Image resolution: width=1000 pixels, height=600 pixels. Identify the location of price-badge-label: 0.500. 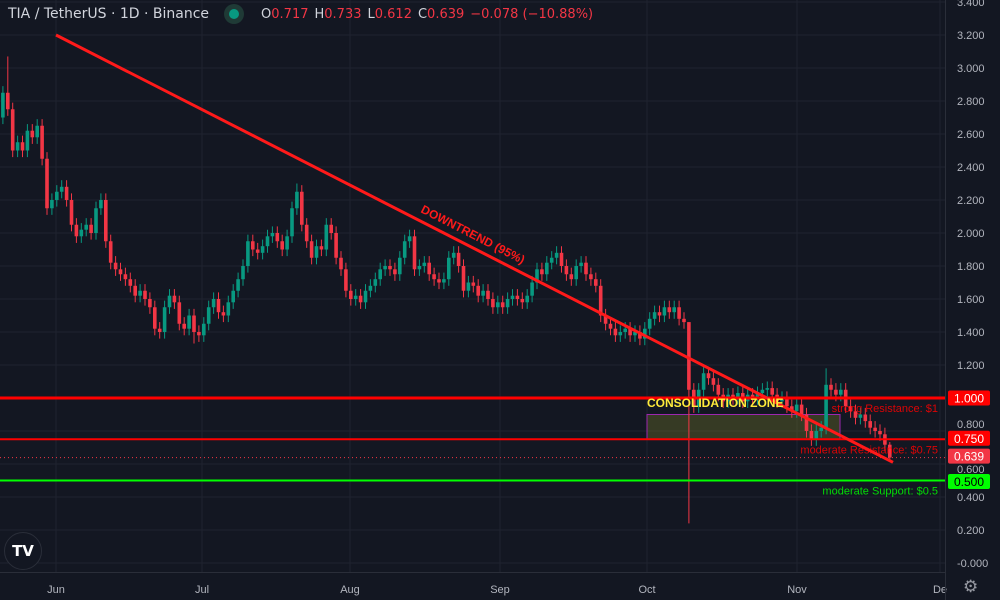
(969, 482).